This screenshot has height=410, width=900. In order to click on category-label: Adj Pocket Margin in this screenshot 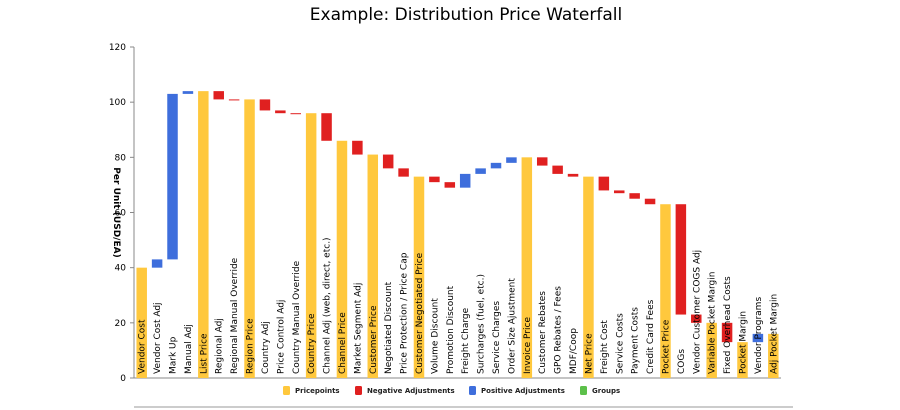, I will do `click(774, 334)`.